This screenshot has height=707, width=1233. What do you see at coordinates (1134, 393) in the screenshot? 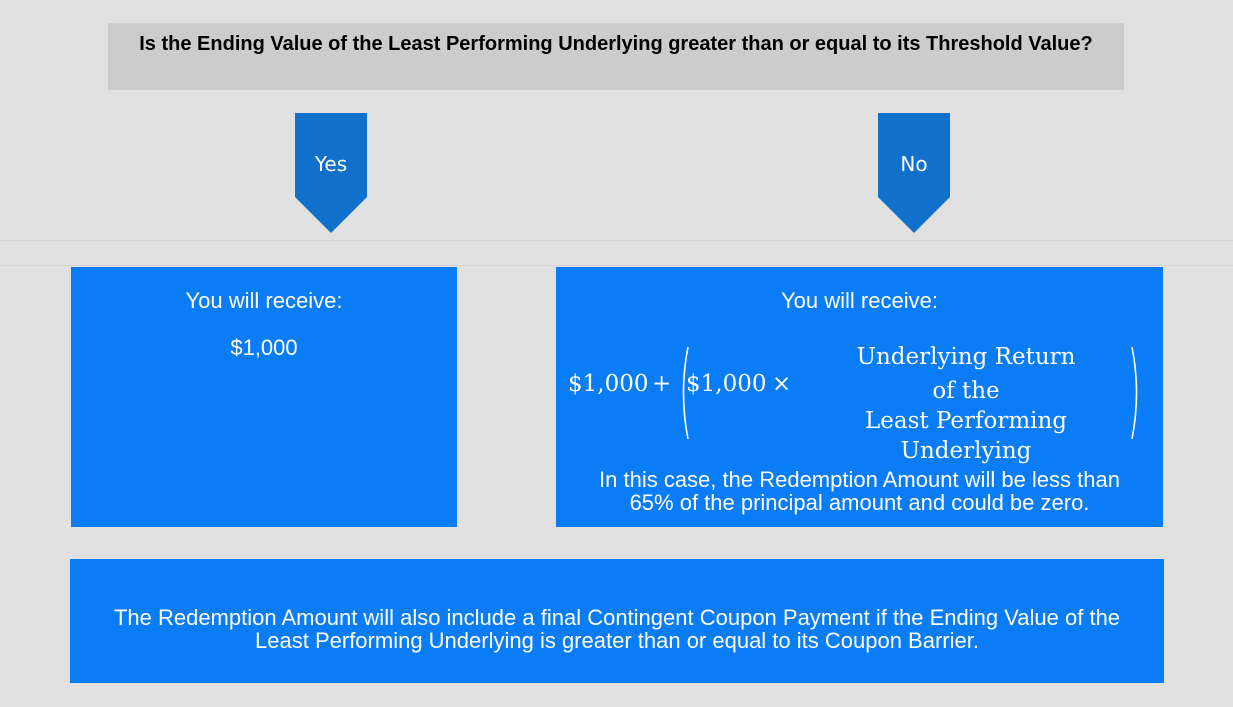
I see `right-parenthesis` at bounding box center [1134, 393].